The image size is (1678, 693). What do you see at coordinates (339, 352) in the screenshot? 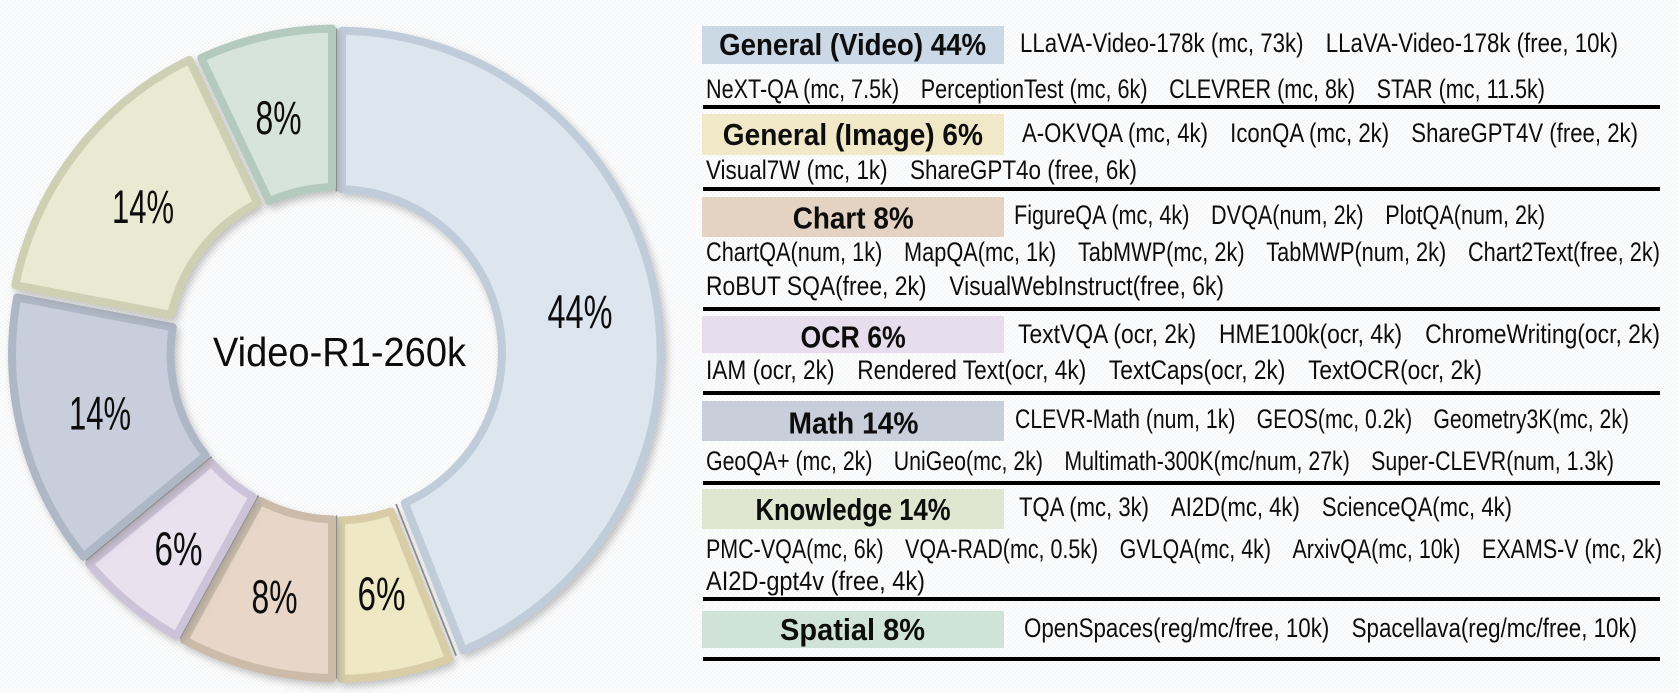
I see `svg-text: Video-R1-260k` at bounding box center [339, 352].